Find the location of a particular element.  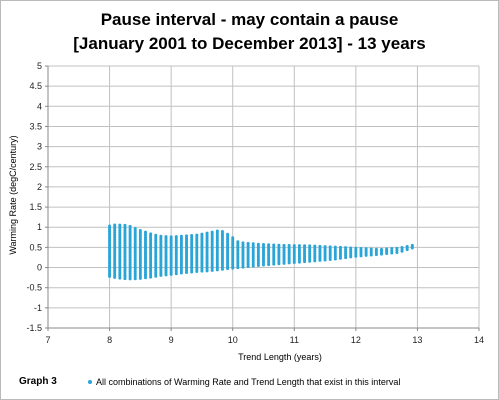

x-tick-label: 12 is located at coordinates (356, 340).